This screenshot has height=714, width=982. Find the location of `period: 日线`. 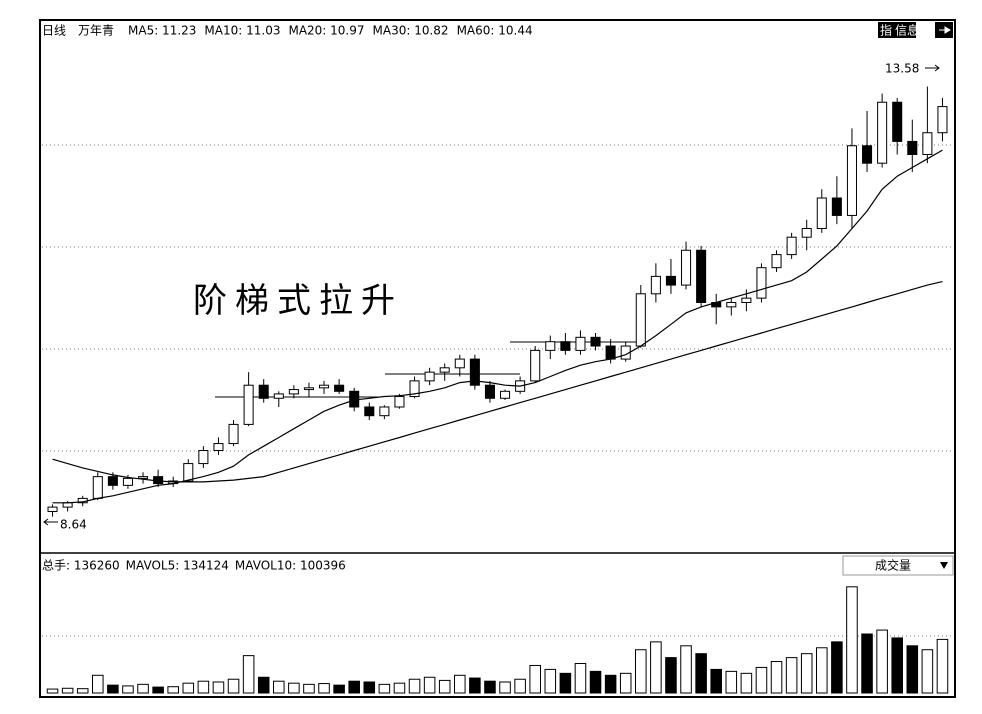

period: 日线 is located at coordinates (54, 31).